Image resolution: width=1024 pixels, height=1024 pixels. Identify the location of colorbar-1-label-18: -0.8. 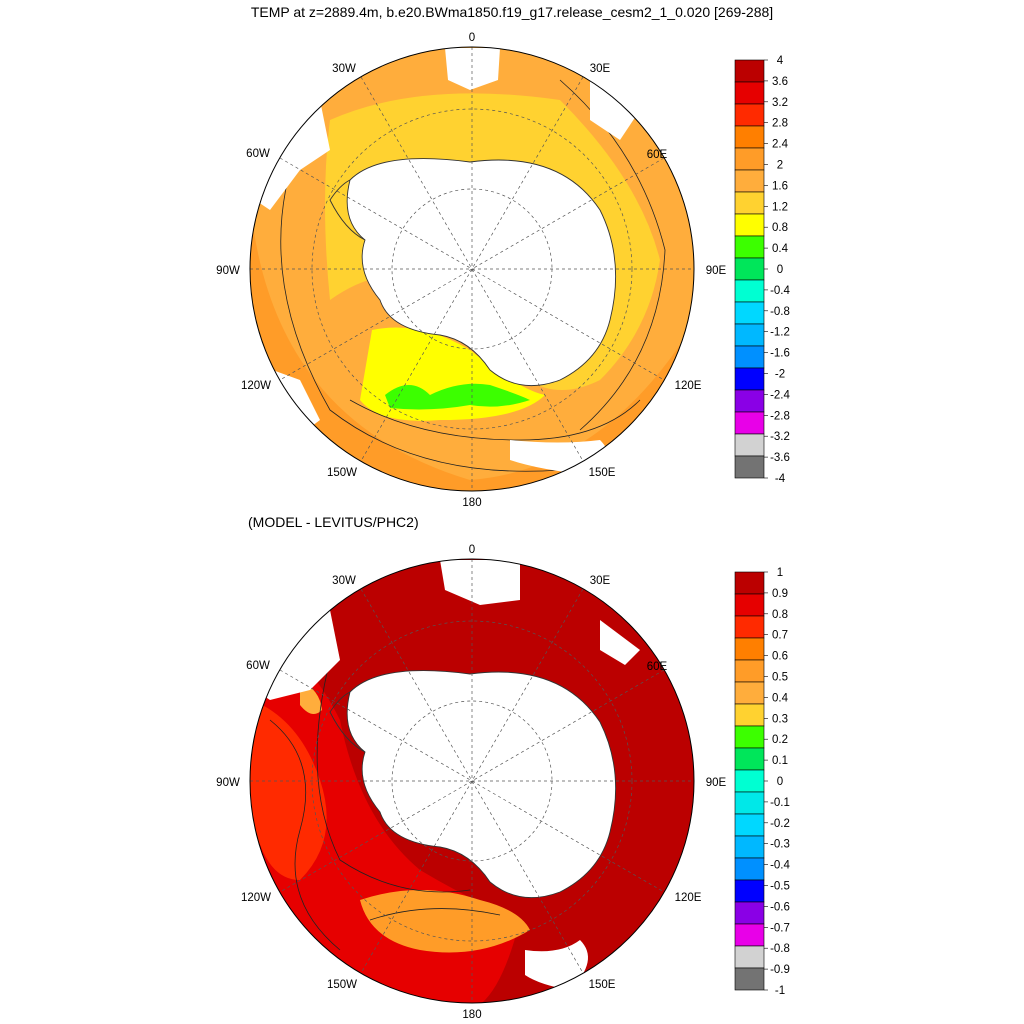
(780, 949).